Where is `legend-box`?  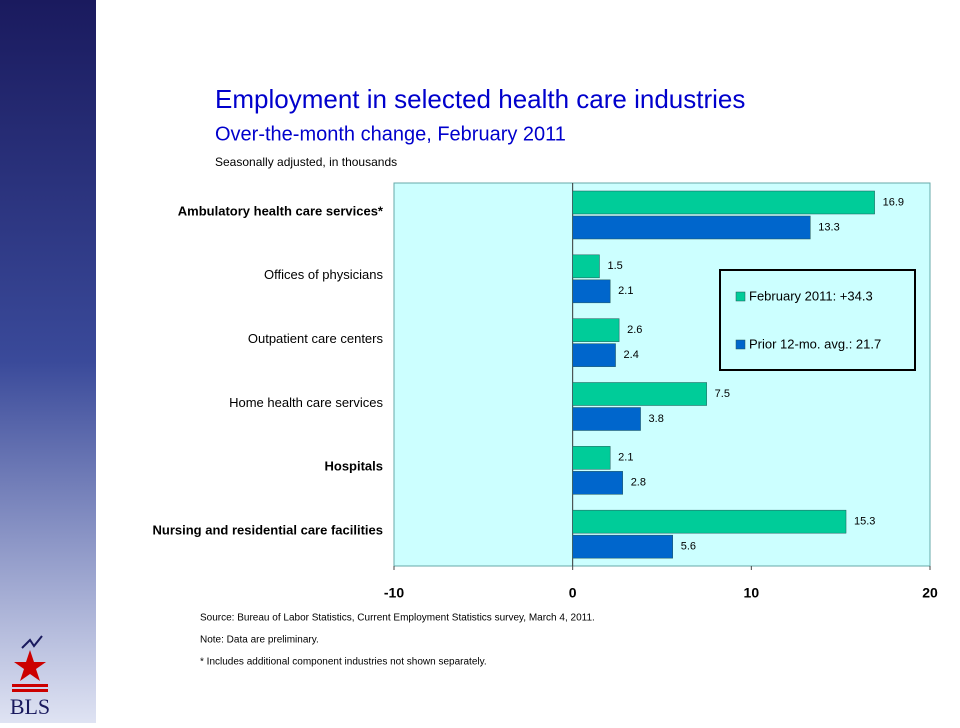
legend-box is located at coordinates (817, 320).